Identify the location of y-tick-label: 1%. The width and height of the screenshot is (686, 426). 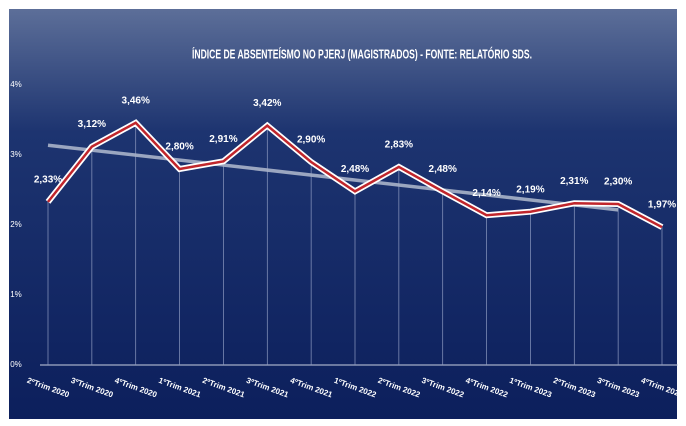
(16, 294).